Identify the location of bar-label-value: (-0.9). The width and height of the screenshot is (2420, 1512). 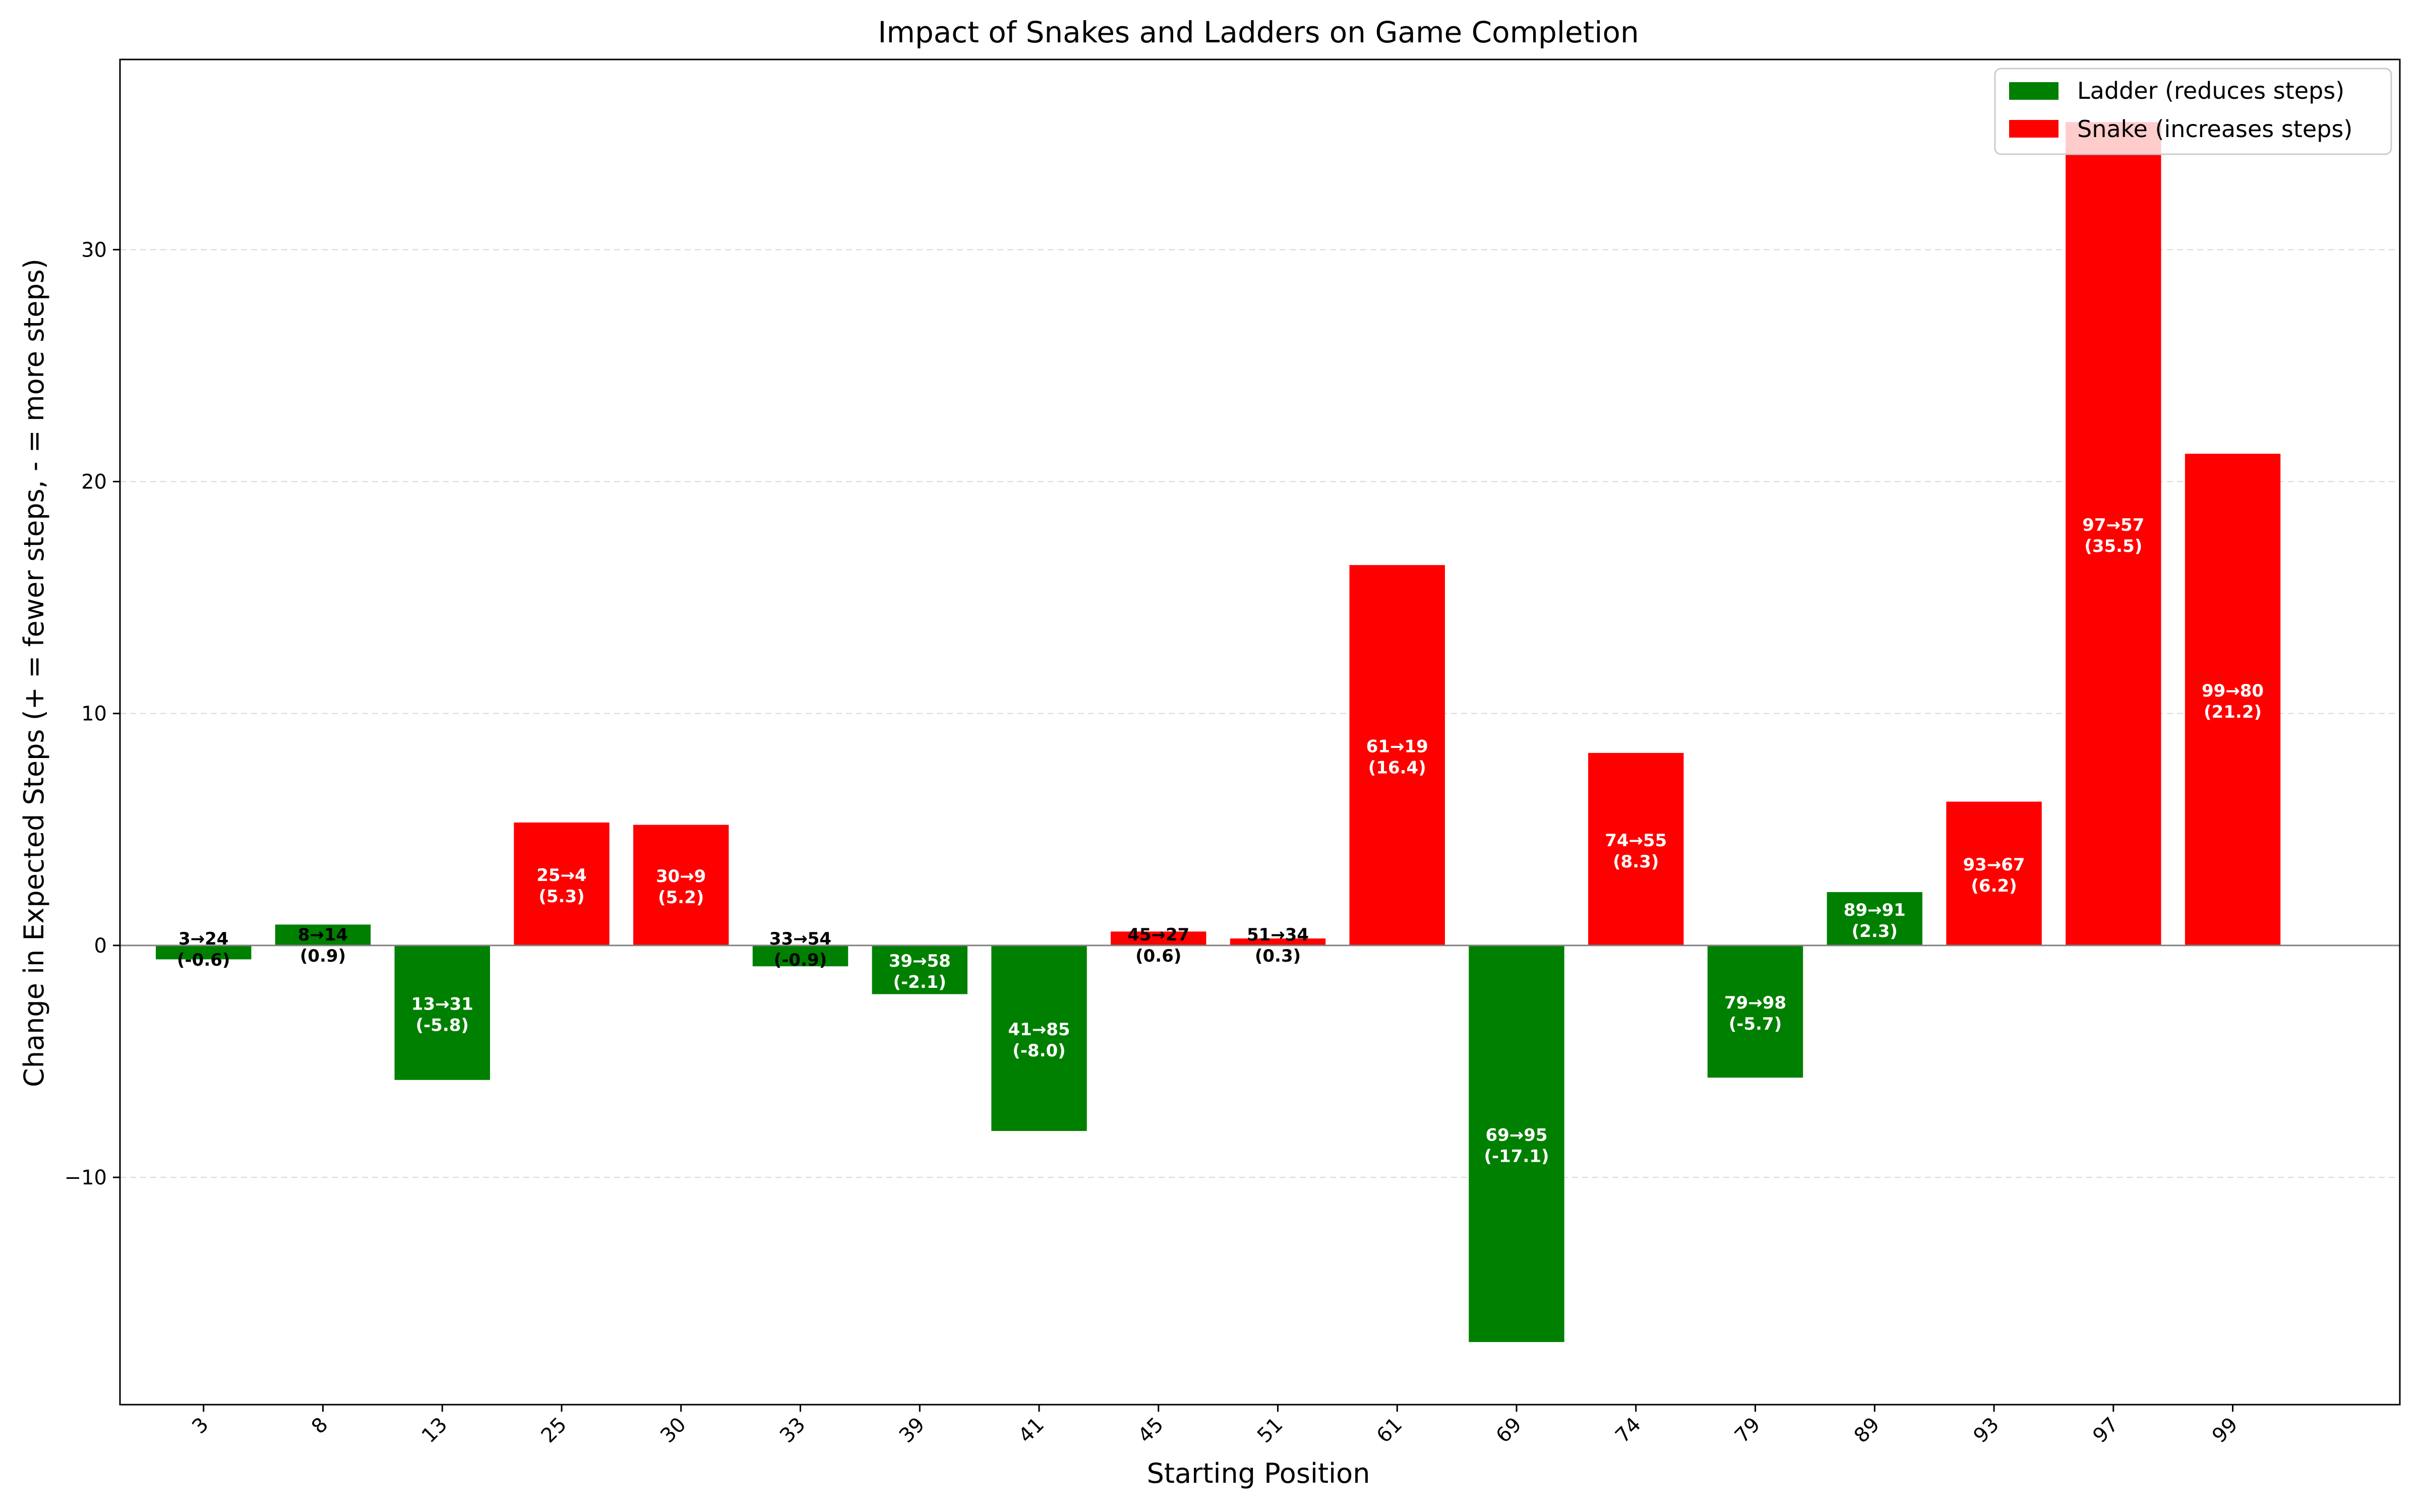
(800, 960).